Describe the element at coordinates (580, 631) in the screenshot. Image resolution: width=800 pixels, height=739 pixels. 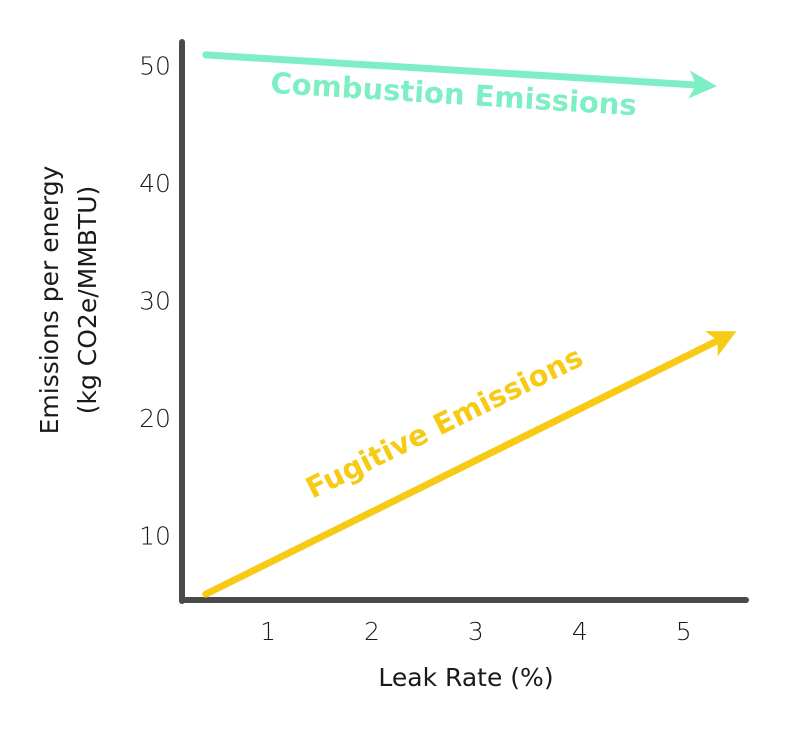
I see `x-tick-label: 4` at that location.